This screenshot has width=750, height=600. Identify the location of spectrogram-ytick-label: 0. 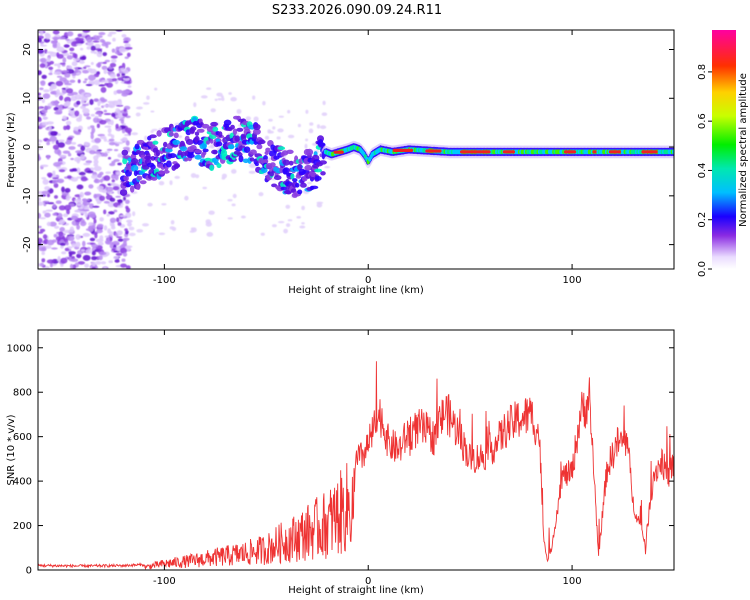
(27, 147).